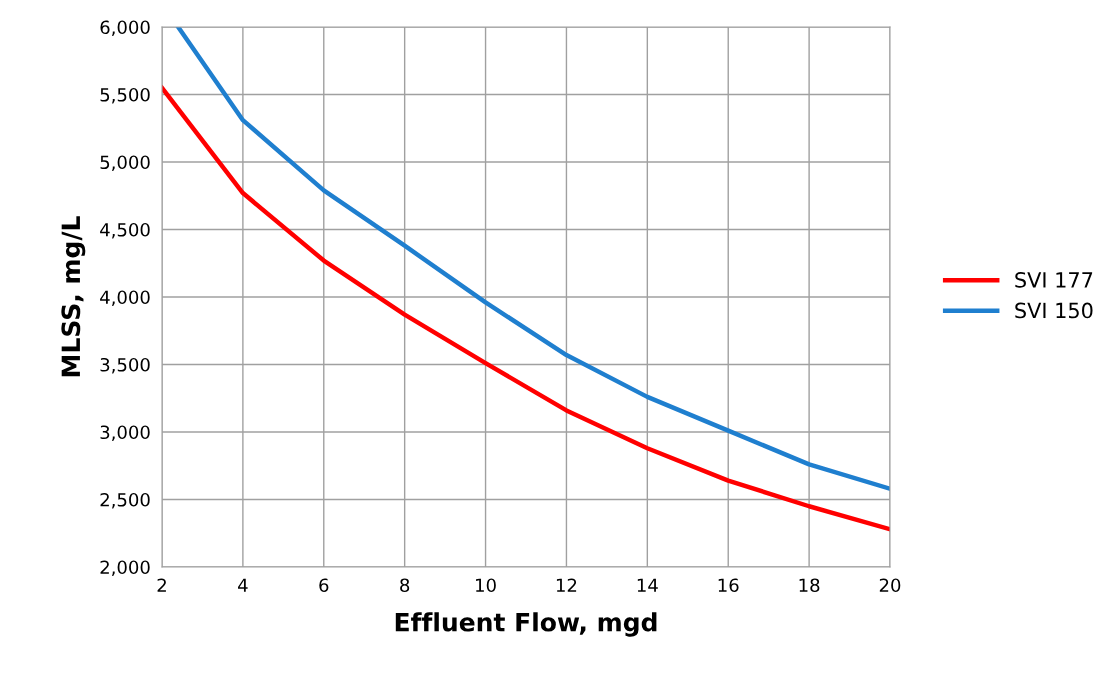 The height and width of the screenshot is (680, 1096). Describe the element at coordinates (125, 568) in the screenshot. I see `y-tick-label: 2,000` at that location.